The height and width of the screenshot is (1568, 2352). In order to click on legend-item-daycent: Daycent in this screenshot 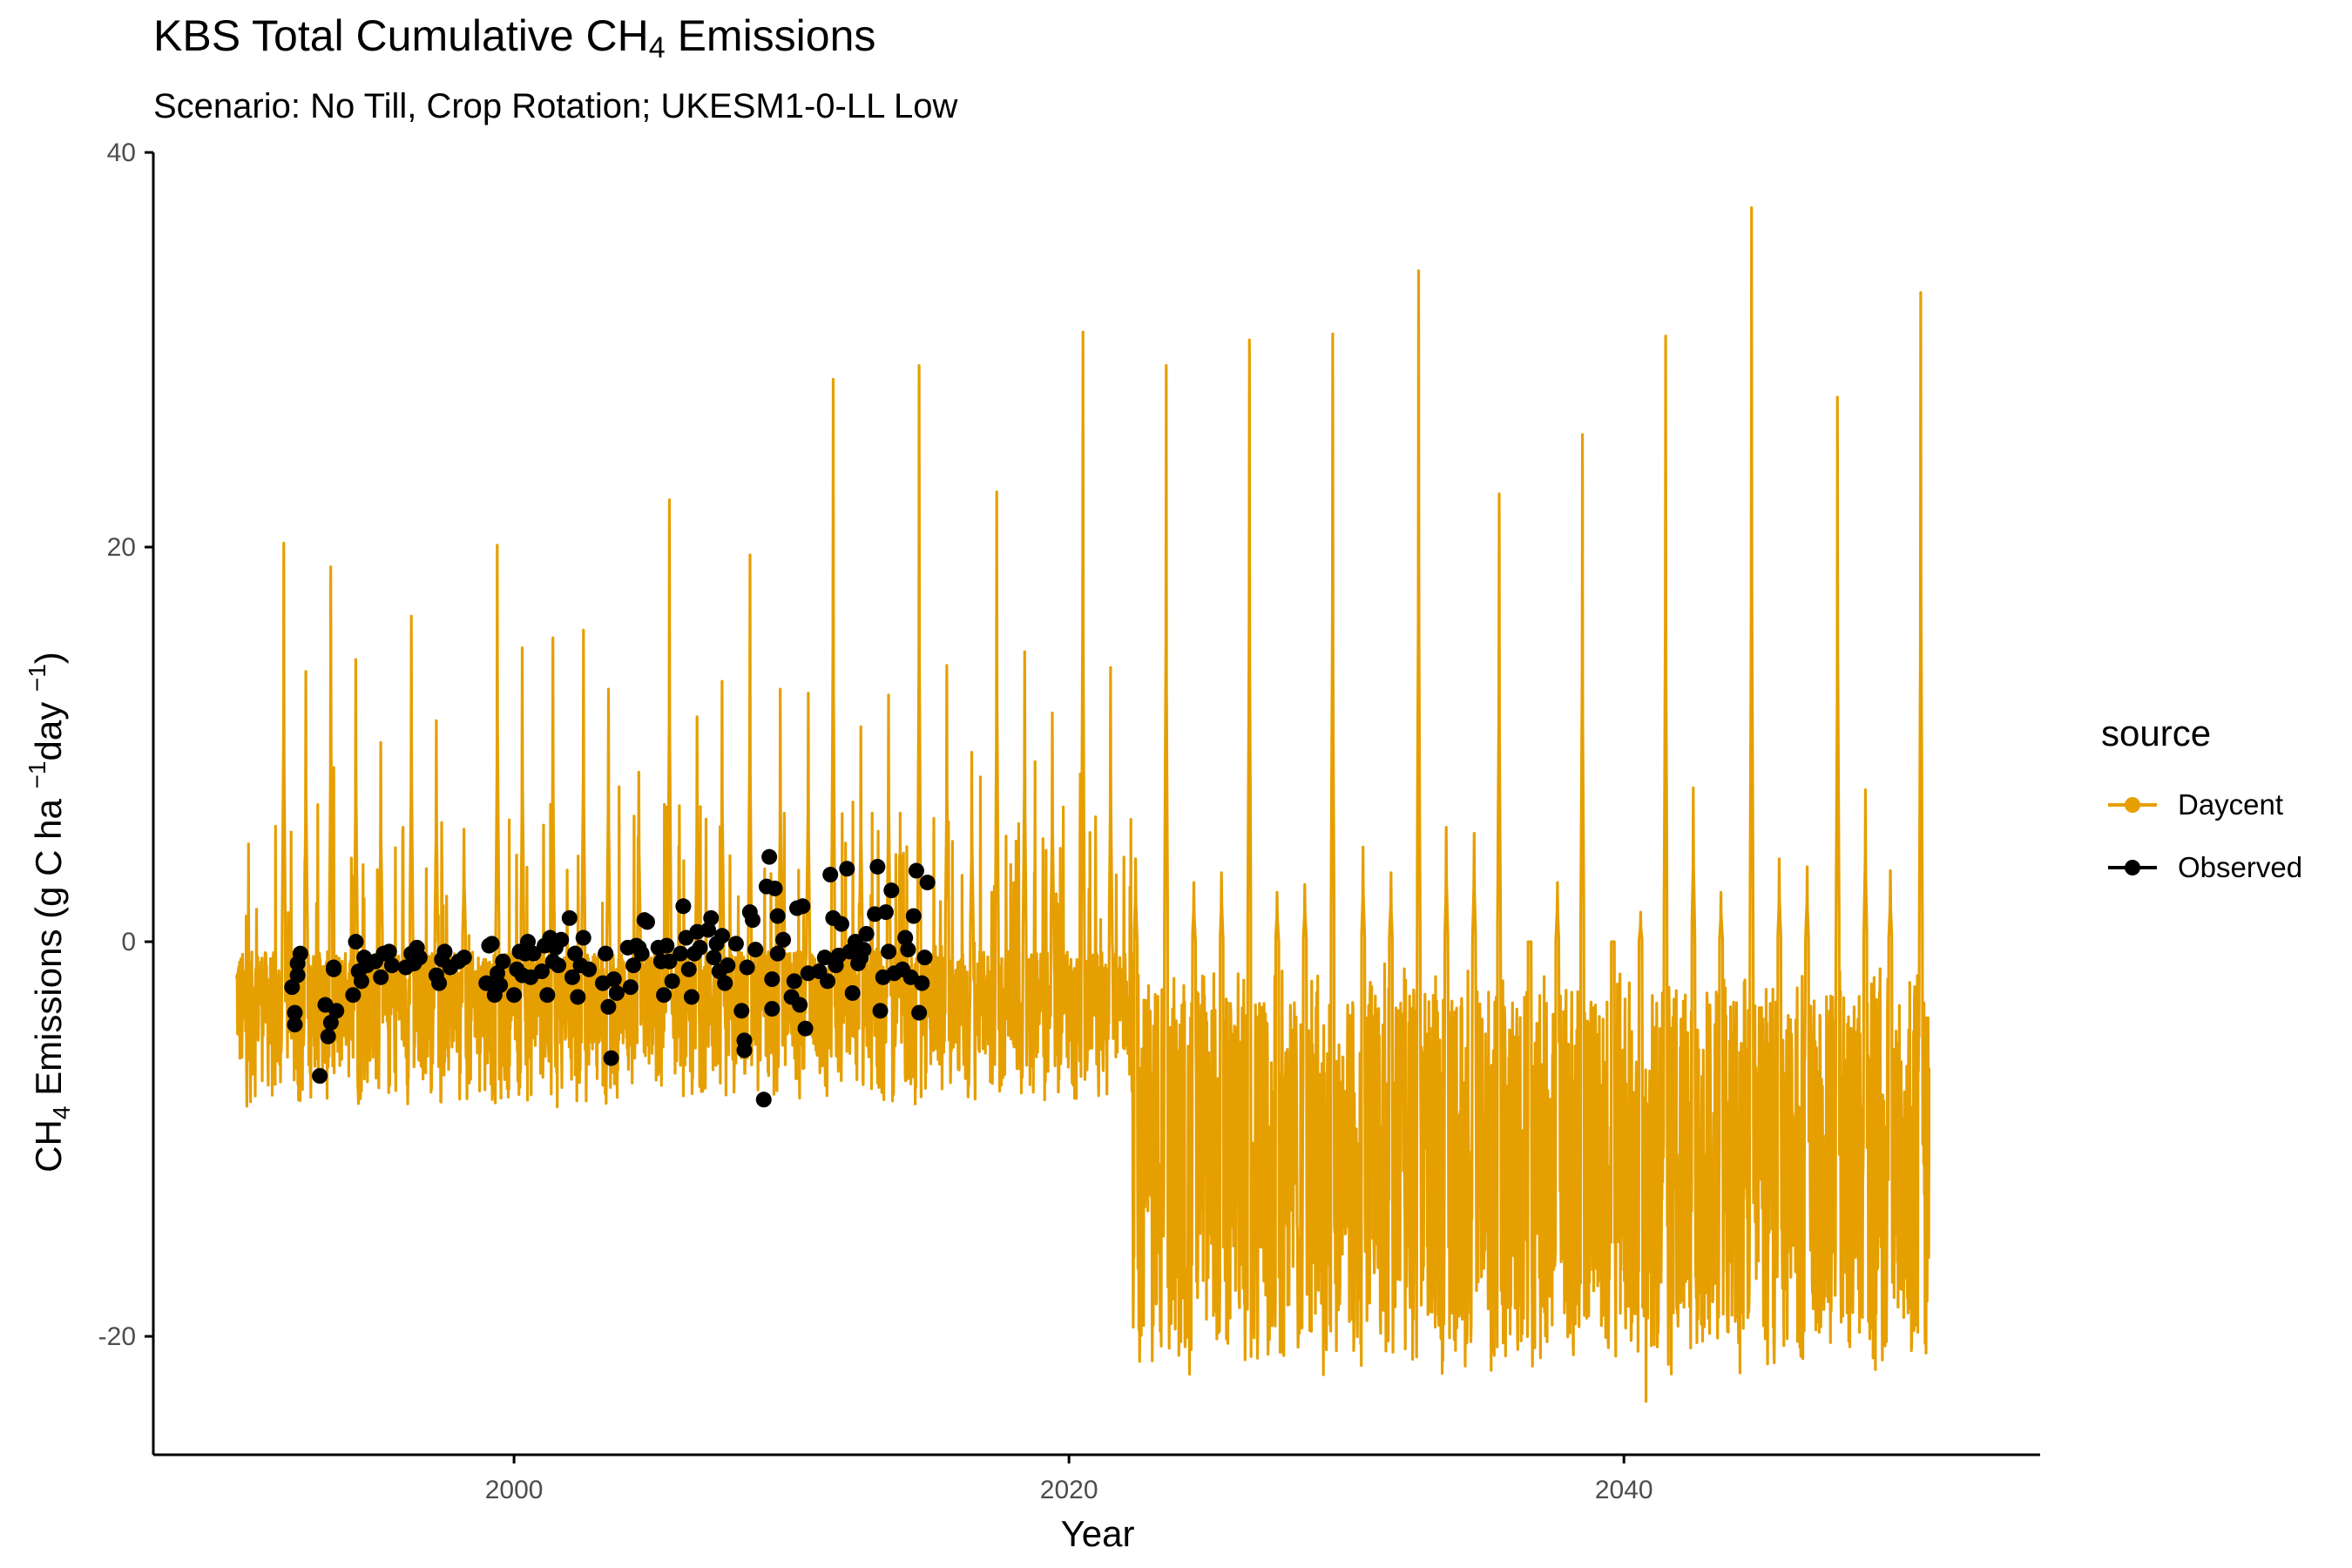, I will do `click(2201, 805)`.